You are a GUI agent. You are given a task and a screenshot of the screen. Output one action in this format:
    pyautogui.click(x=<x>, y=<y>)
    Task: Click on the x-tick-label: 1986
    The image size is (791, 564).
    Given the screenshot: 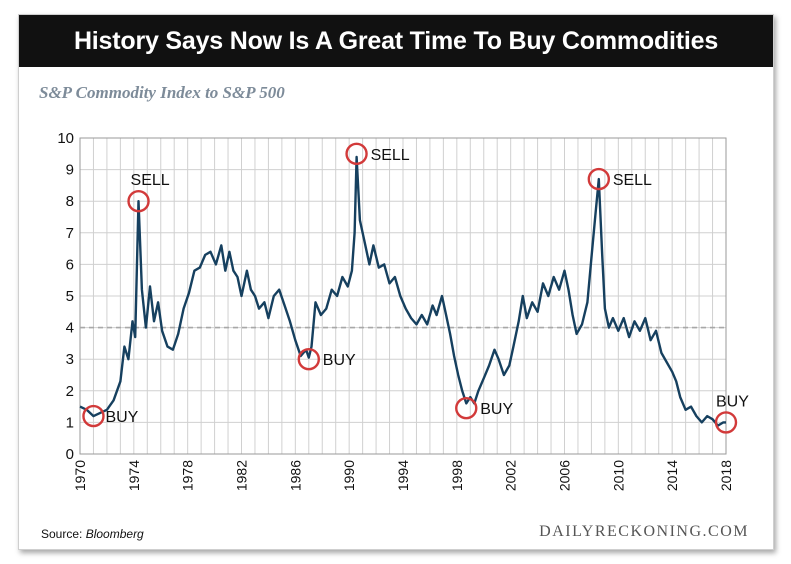 What is the action you would take?
    pyautogui.click(x=295, y=475)
    